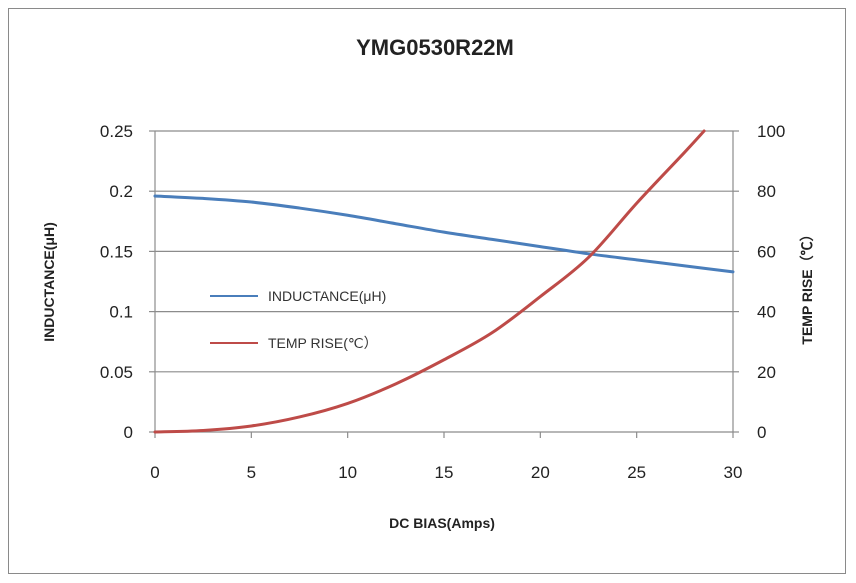 The height and width of the screenshot is (583, 856). I want to click on x-tick-label: 15, so click(444, 472).